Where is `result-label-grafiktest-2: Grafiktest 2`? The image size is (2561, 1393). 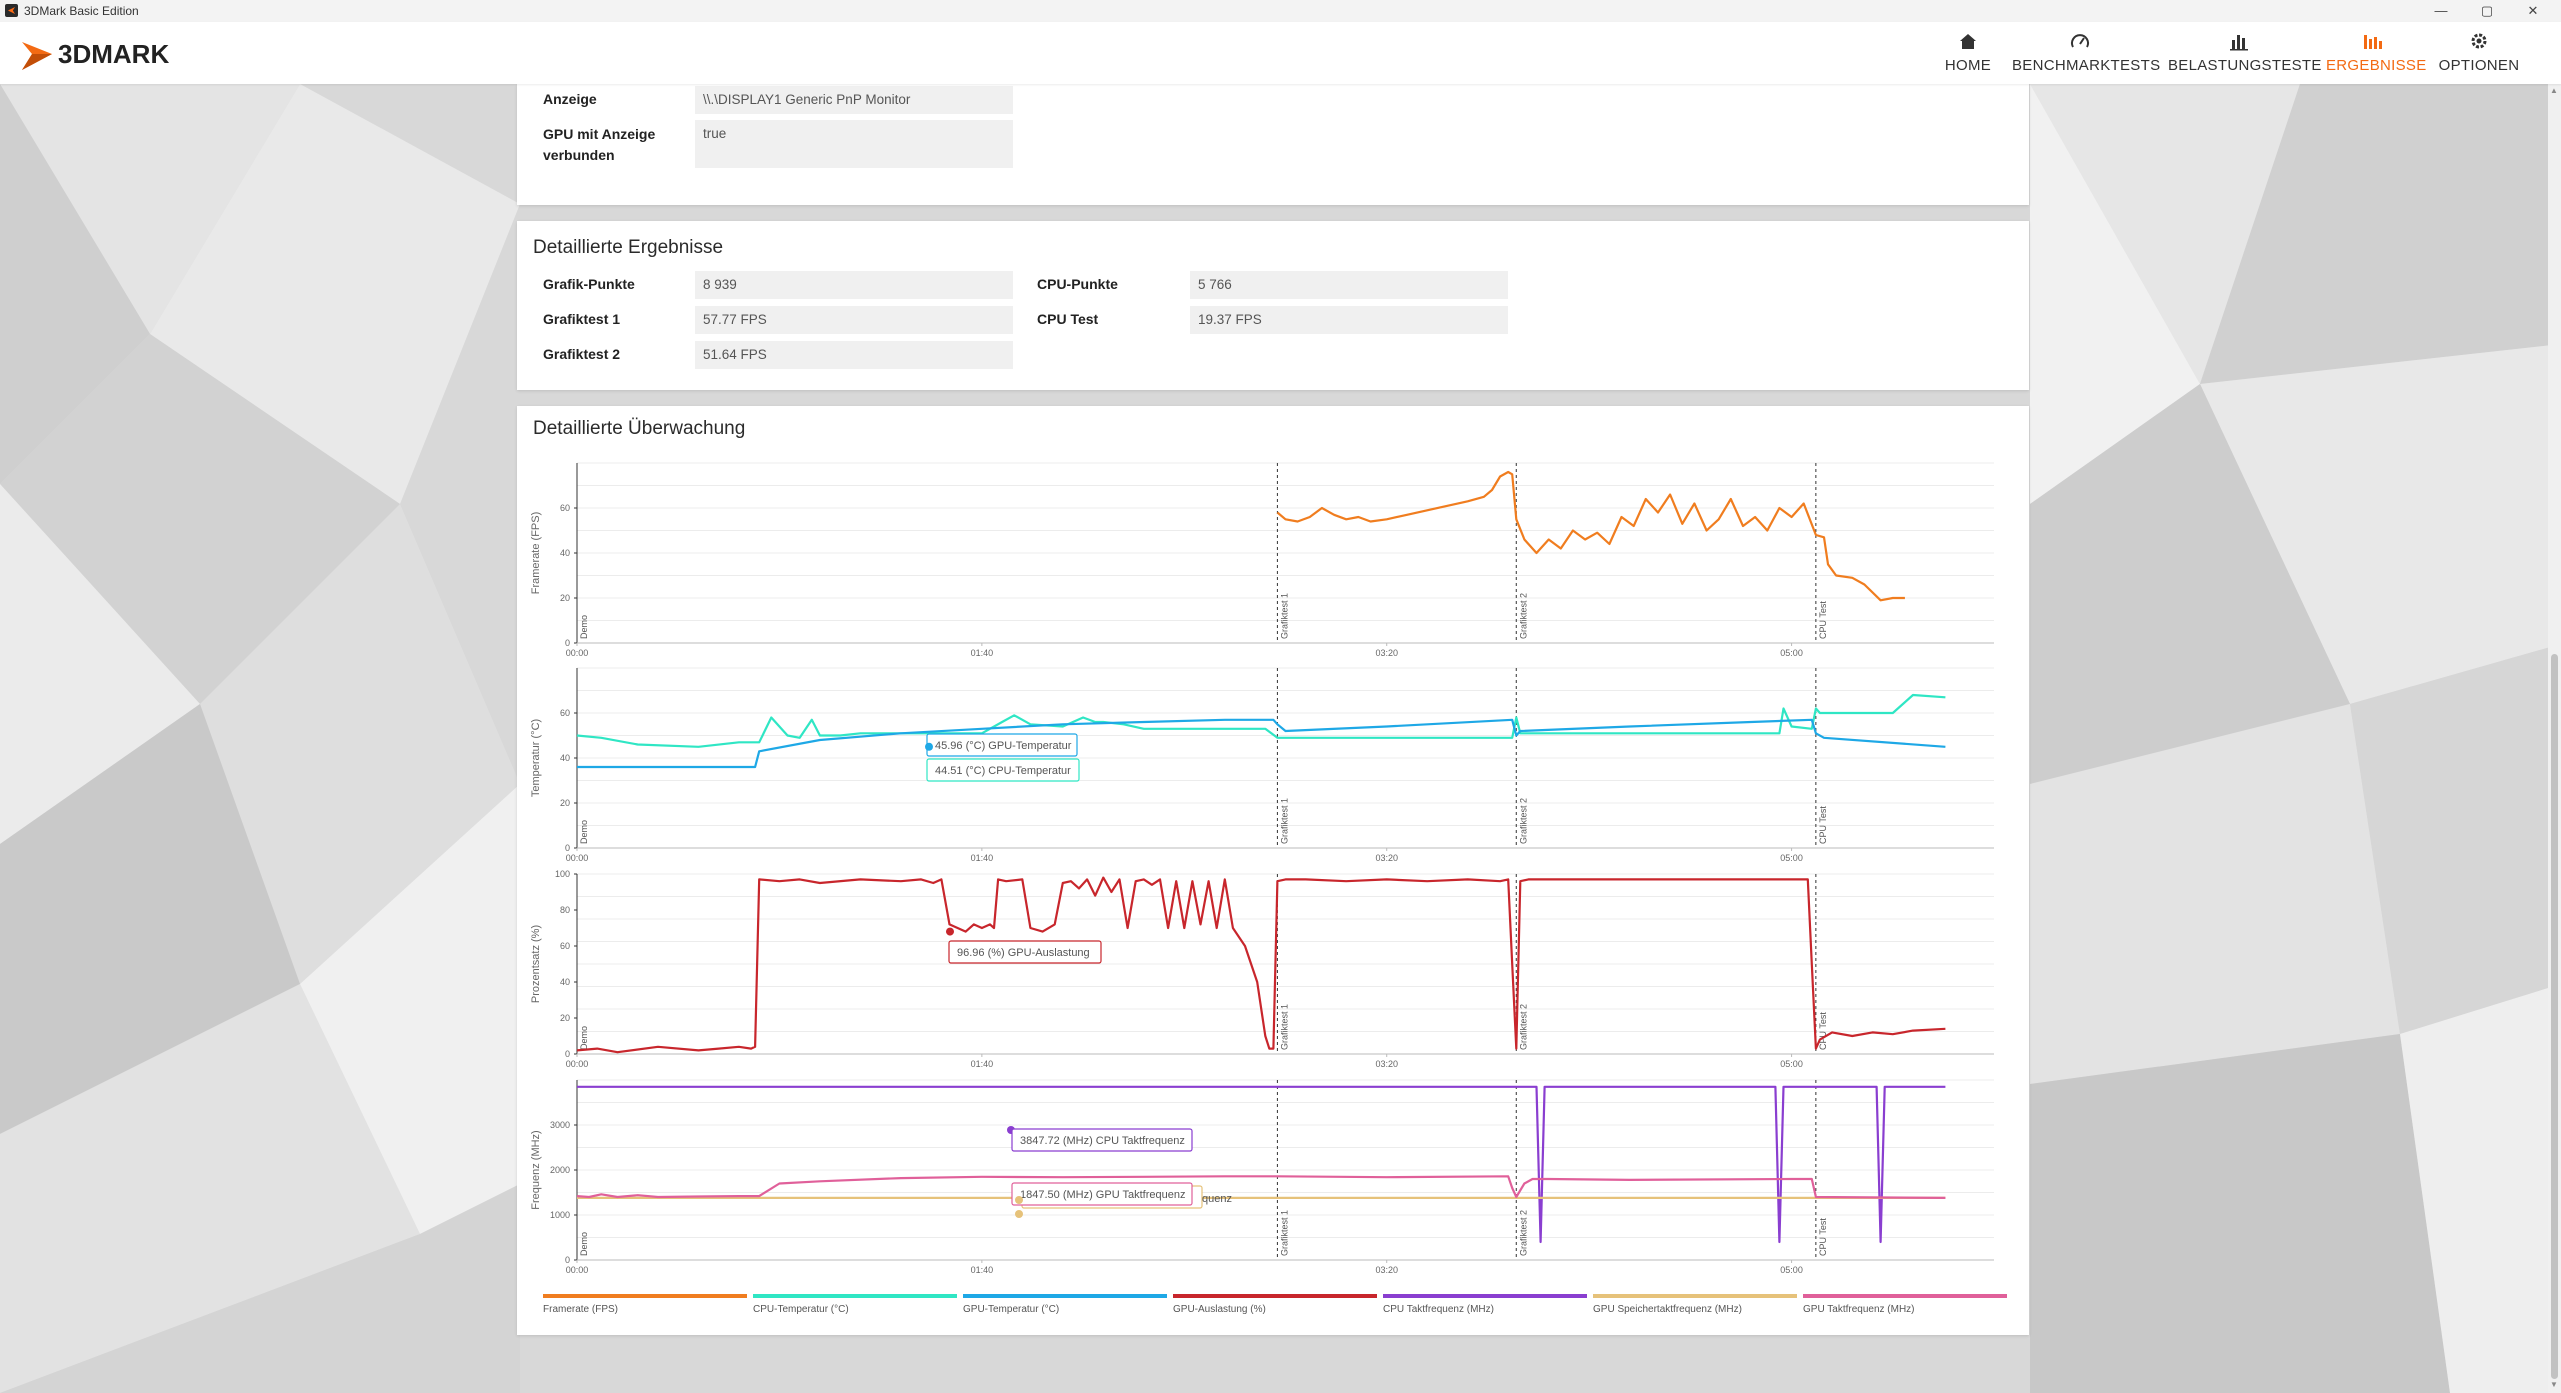 result-label-grafiktest-2: Grafiktest 2 is located at coordinates (582, 354).